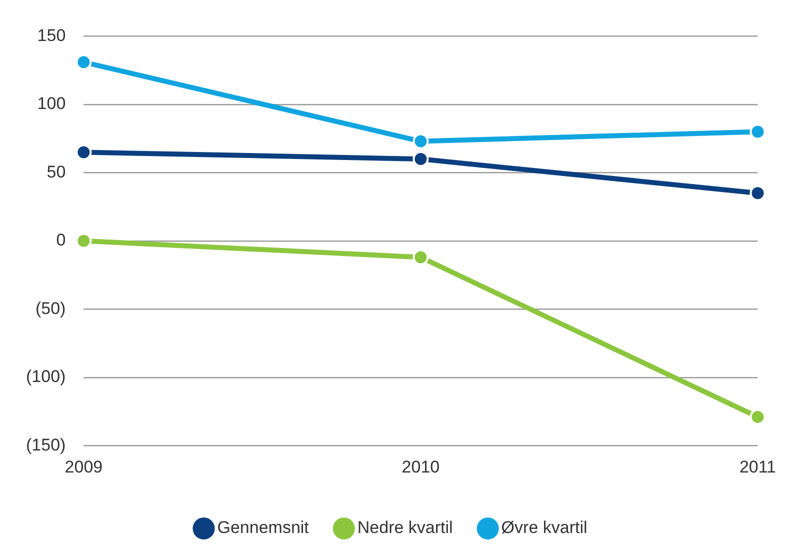 The width and height of the screenshot is (796, 555). What do you see at coordinates (263, 528) in the screenshot?
I see `legend-label: Gennemsnit` at bounding box center [263, 528].